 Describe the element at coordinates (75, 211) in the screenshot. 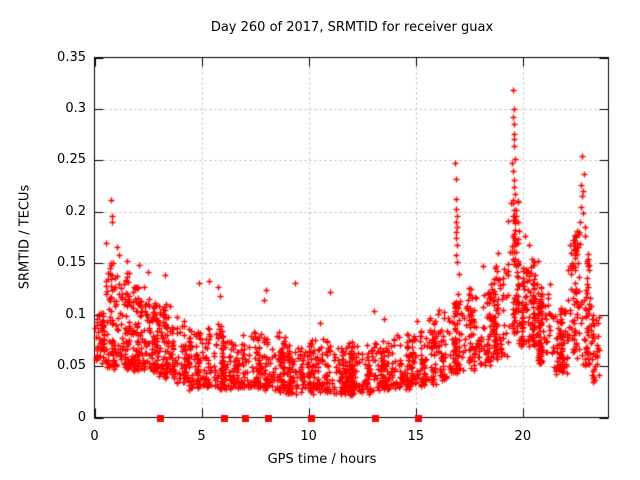

I see `y-tick-label-0.2: 0.2` at that location.